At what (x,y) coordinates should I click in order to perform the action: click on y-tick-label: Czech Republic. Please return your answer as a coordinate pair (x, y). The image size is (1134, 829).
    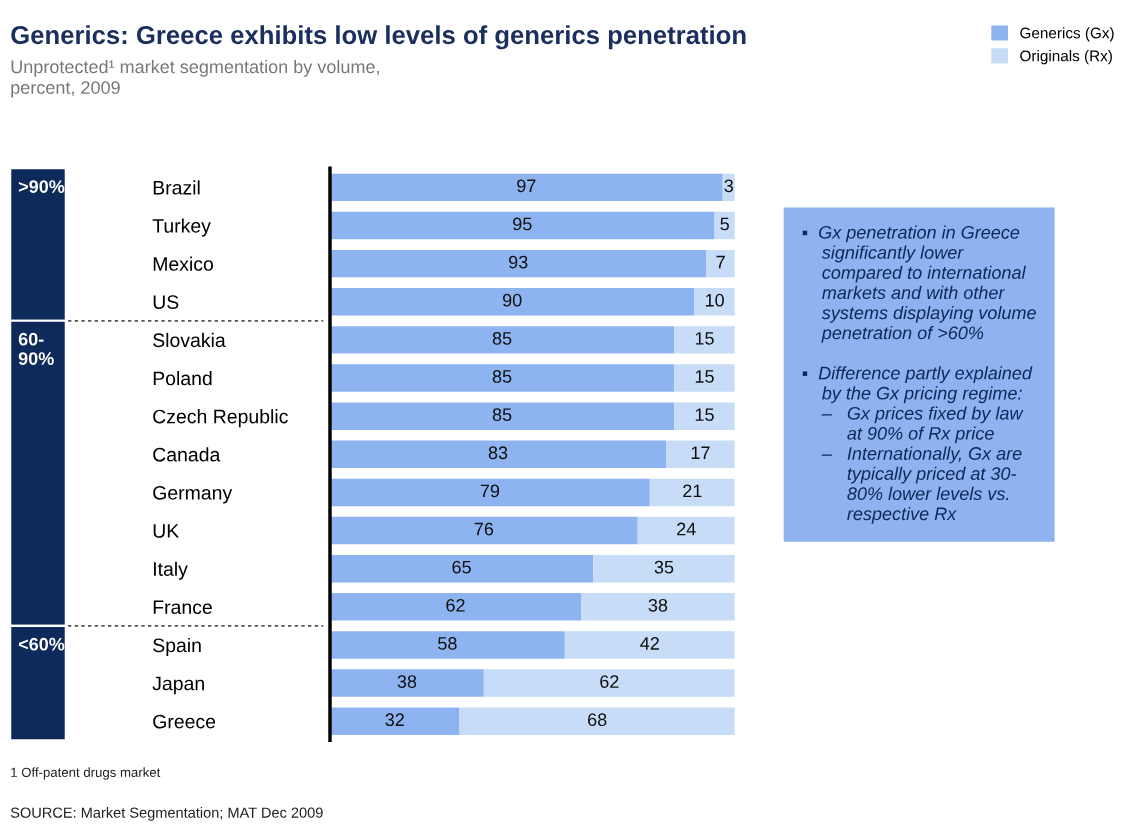
    Looking at the image, I should click on (220, 418).